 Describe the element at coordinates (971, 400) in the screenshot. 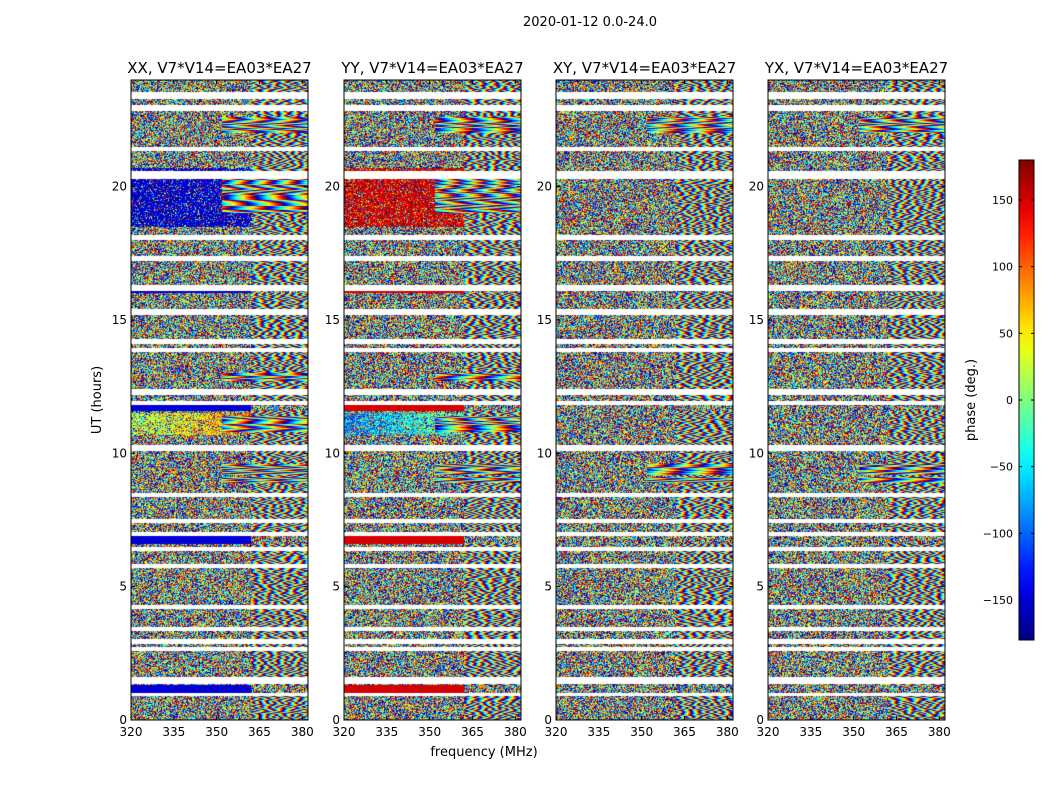

I see `colorbar-label: phase (deg.)` at that location.